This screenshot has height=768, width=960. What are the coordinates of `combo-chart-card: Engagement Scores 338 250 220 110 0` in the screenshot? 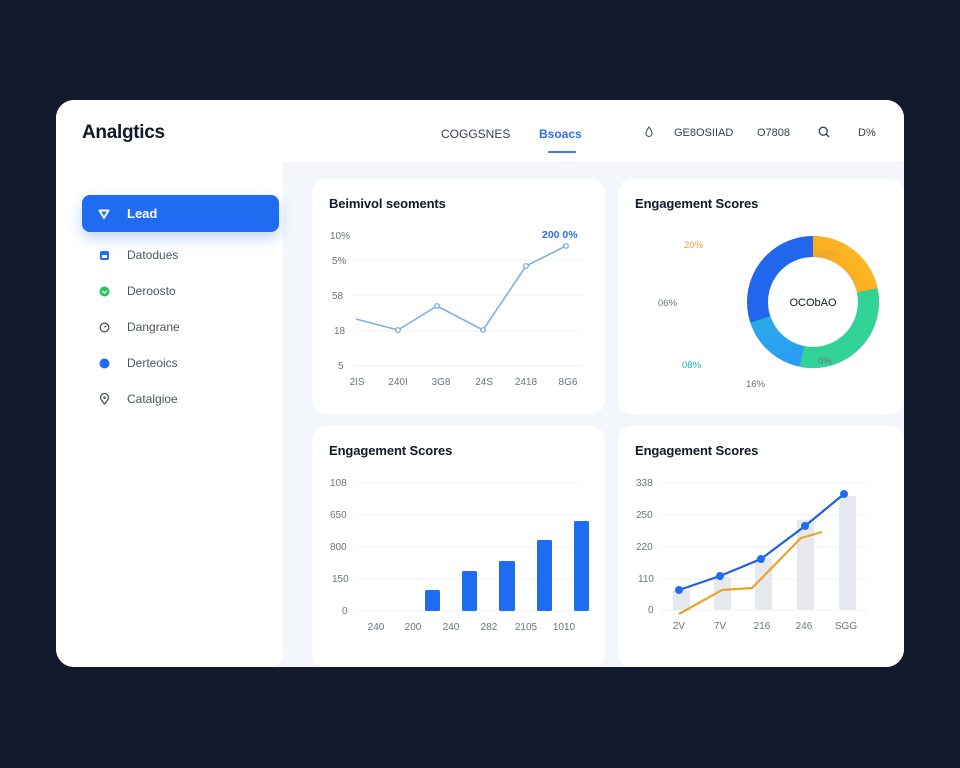 It's located at (761, 546).